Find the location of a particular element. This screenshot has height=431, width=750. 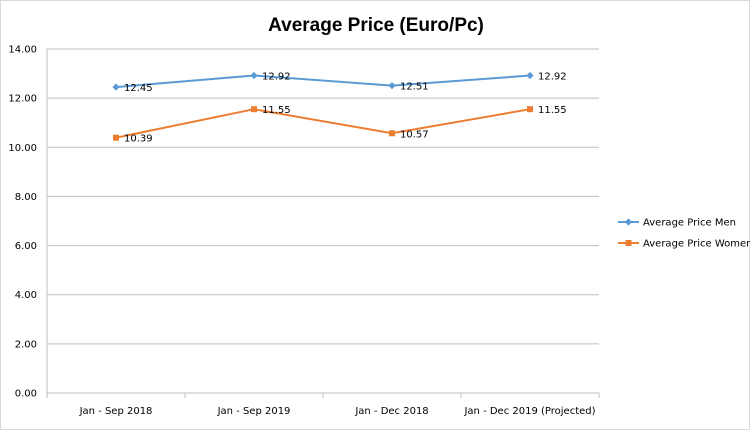

legend-item: Average Price Men is located at coordinates (677, 223).